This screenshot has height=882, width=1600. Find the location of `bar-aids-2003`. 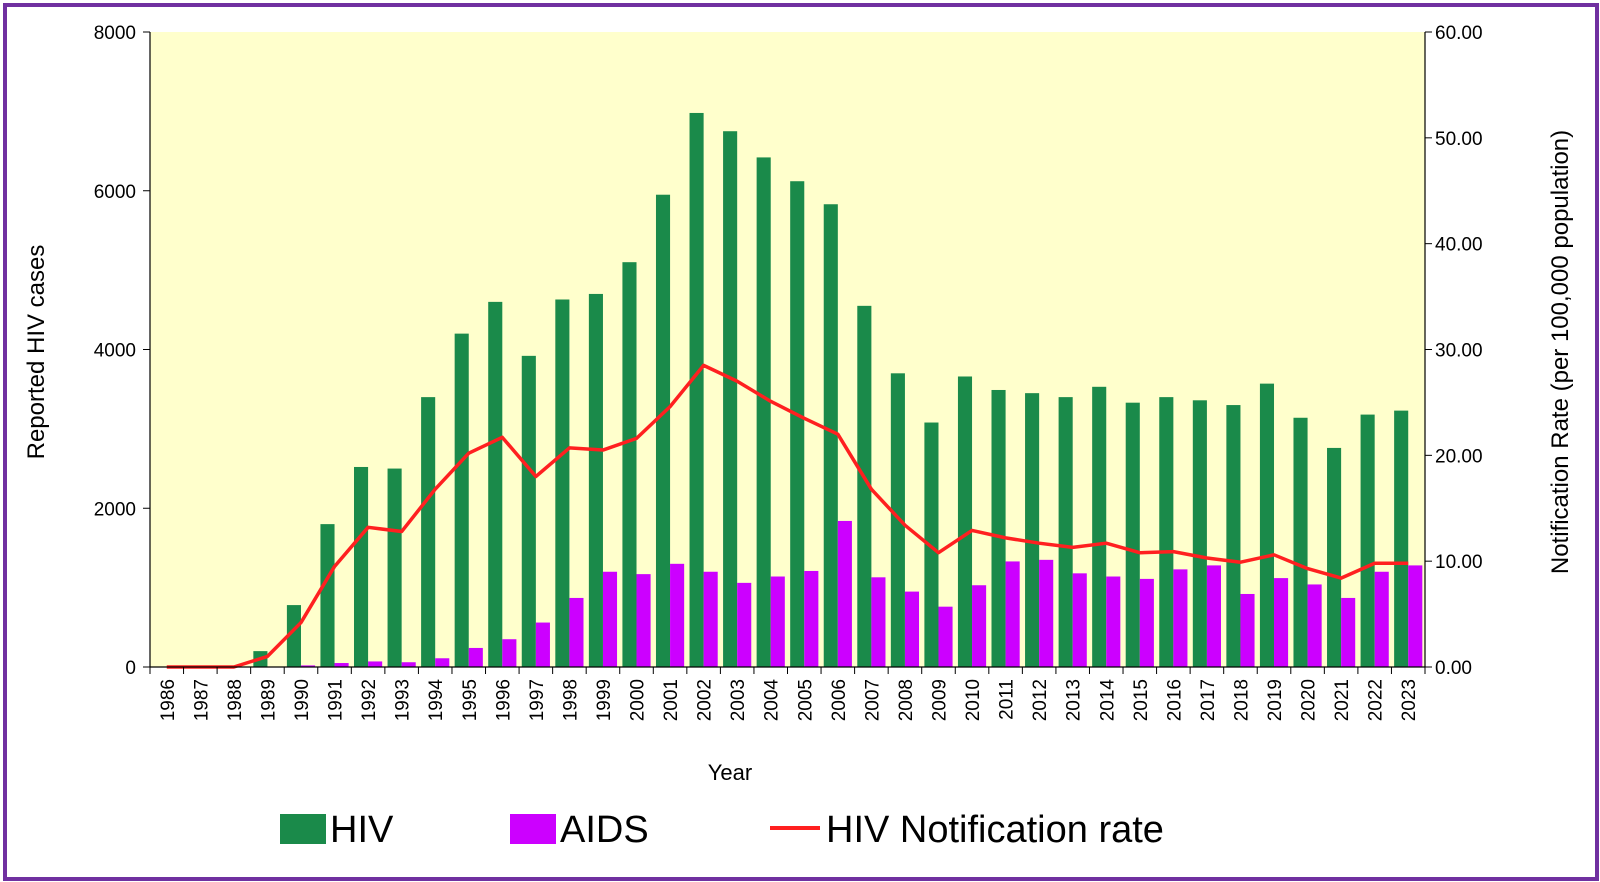

bar-aids-2003 is located at coordinates (744, 624).